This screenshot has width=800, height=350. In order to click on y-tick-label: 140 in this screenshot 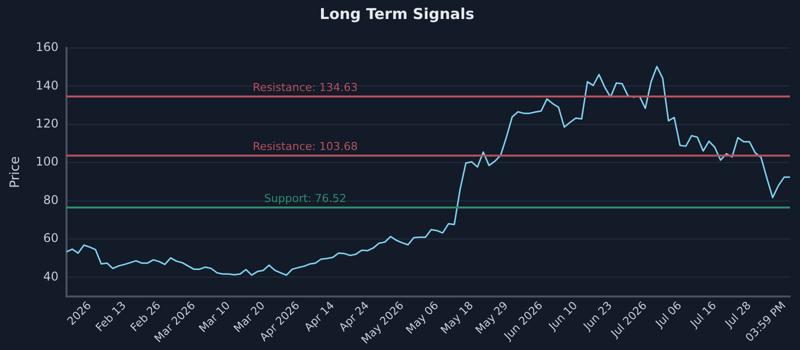, I will do `click(47, 85)`.